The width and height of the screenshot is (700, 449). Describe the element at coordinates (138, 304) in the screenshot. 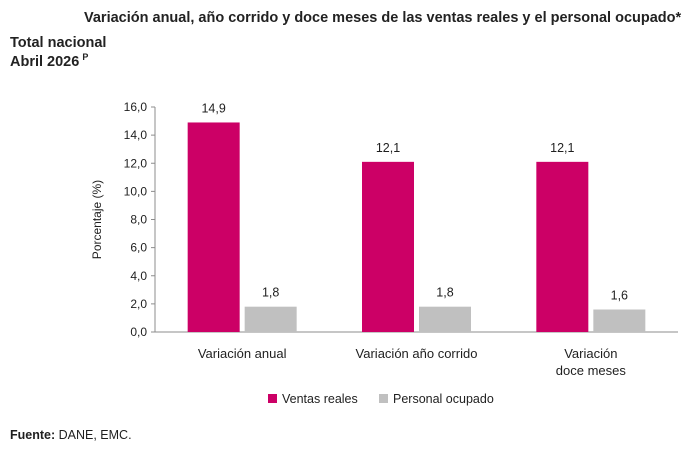

I see `y-tick-label: 2,0` at that location.